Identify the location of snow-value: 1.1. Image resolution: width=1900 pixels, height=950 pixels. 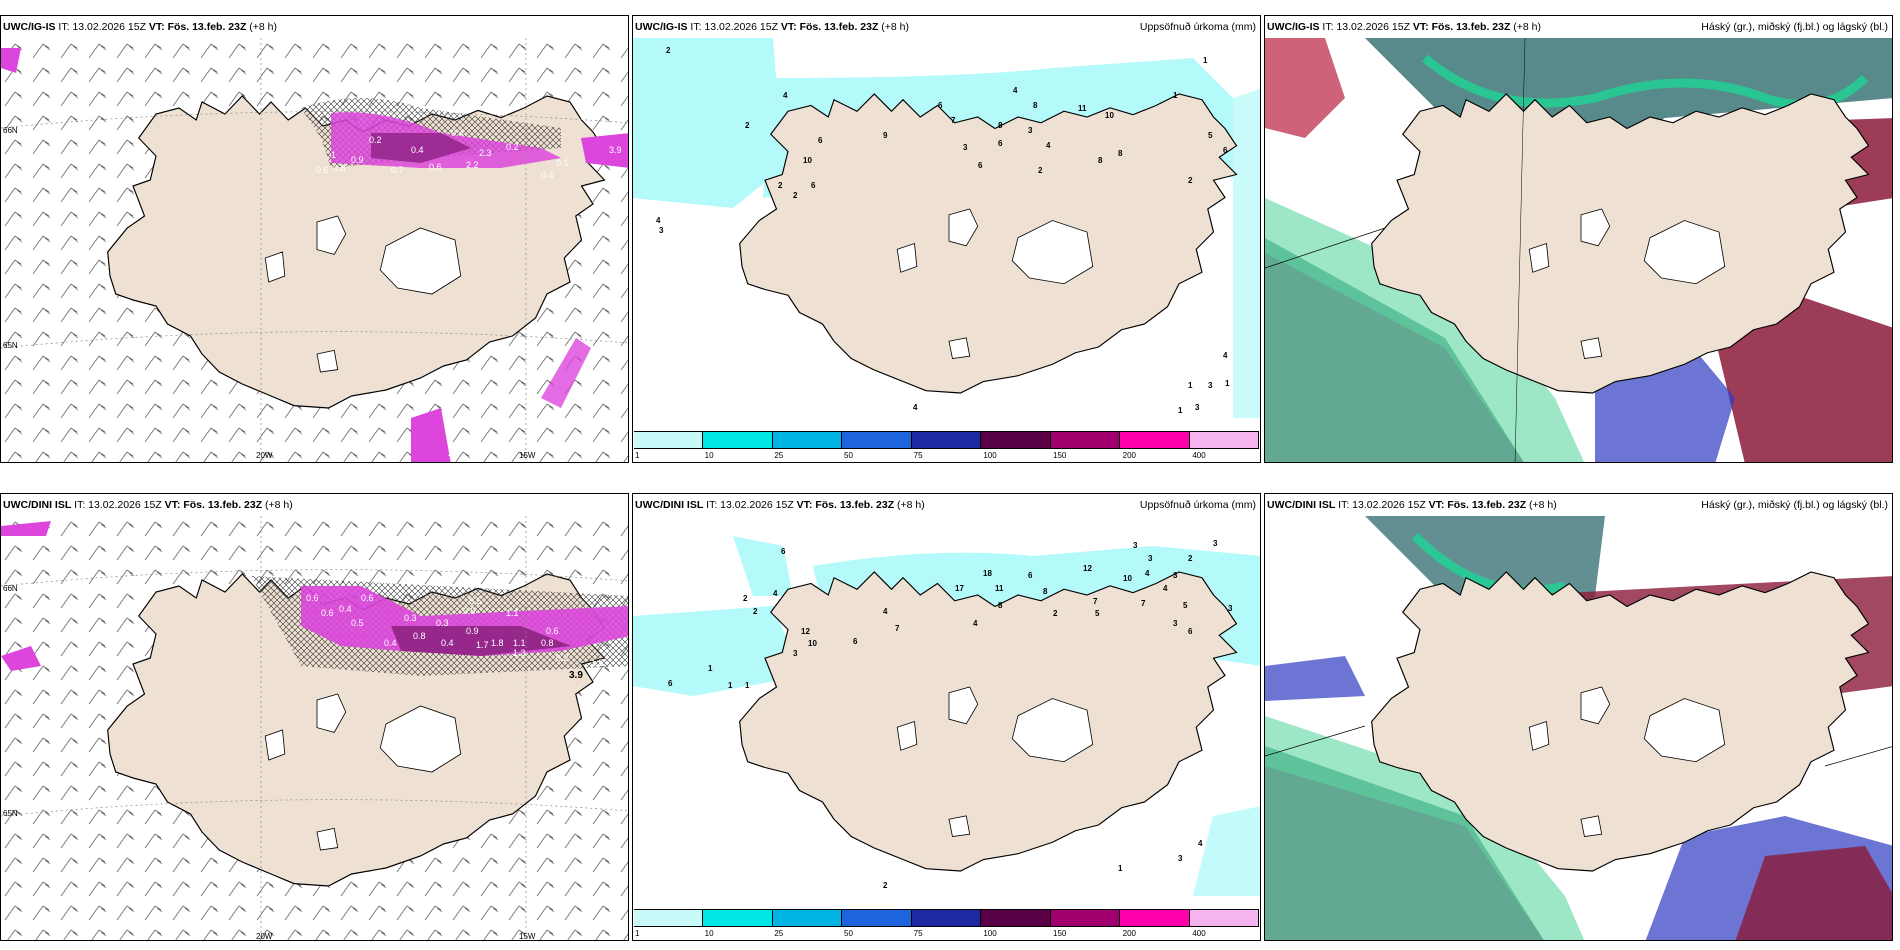
(512, 613).